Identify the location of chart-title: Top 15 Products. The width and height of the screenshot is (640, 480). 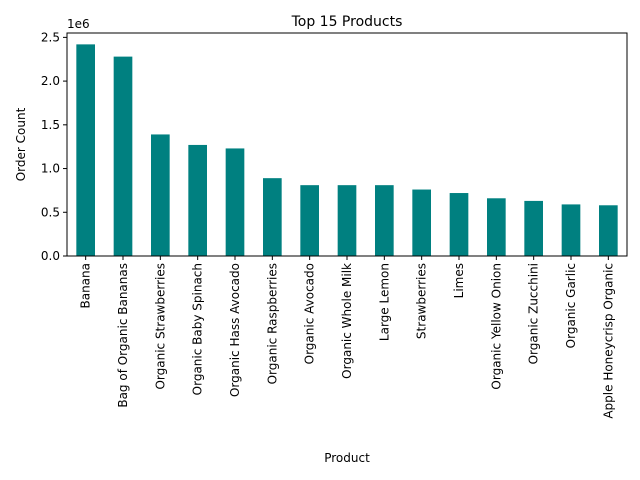
(347, 22).